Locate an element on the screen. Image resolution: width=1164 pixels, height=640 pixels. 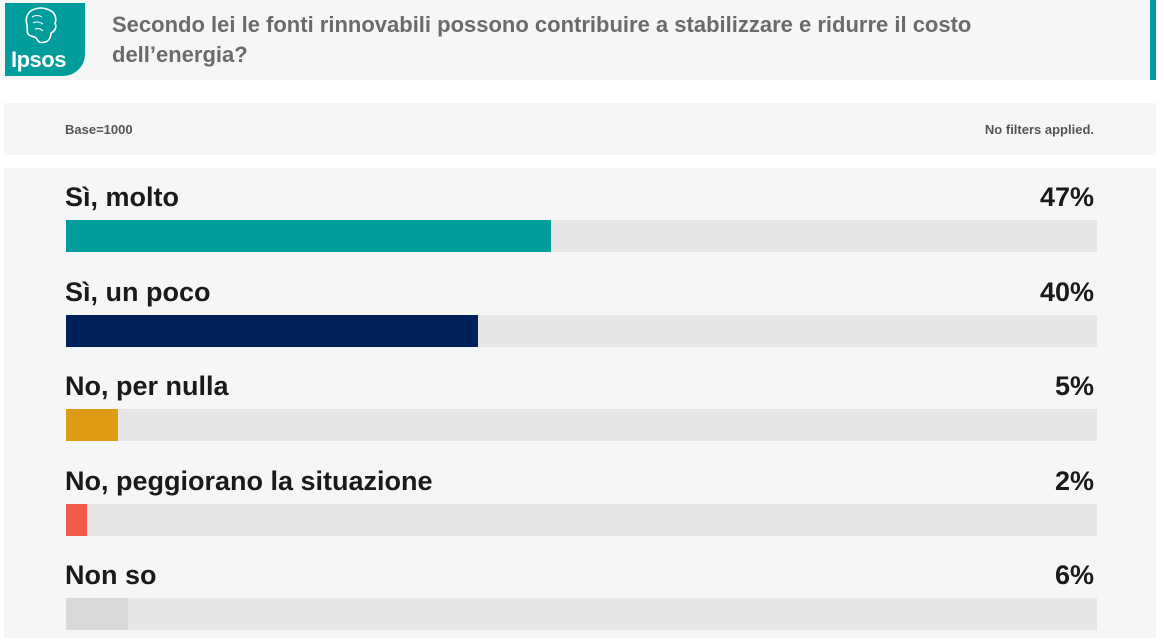
logo-text: Ipsos is located at coordinates (38, 59).